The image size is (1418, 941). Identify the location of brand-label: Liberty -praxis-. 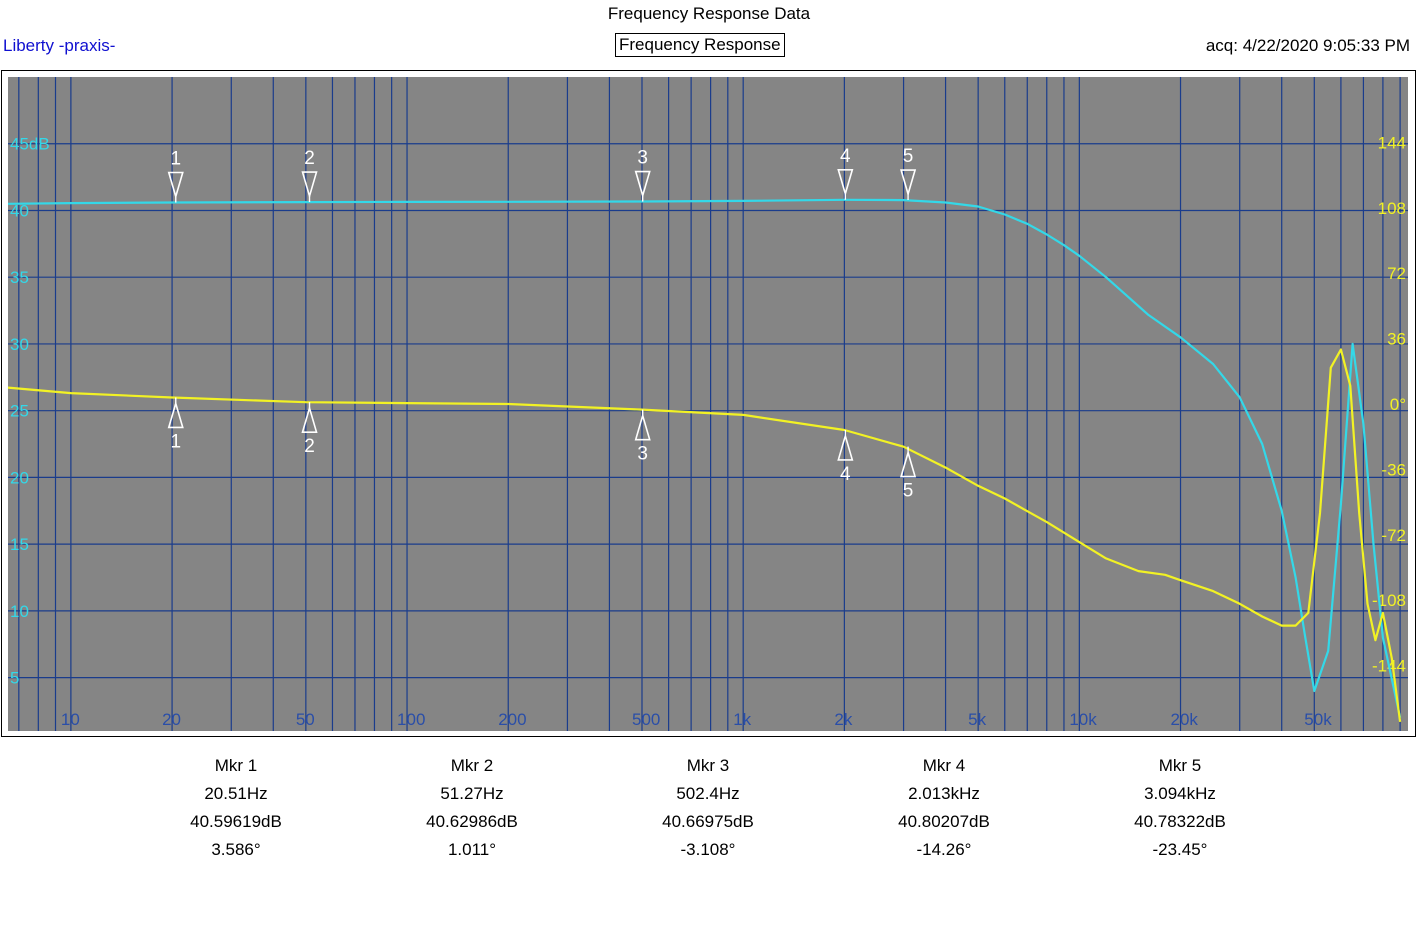
(59, 45).